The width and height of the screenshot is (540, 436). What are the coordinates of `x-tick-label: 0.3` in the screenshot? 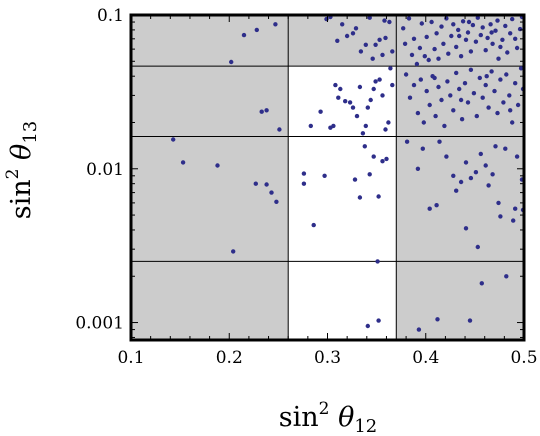 It's located at (327, 358).